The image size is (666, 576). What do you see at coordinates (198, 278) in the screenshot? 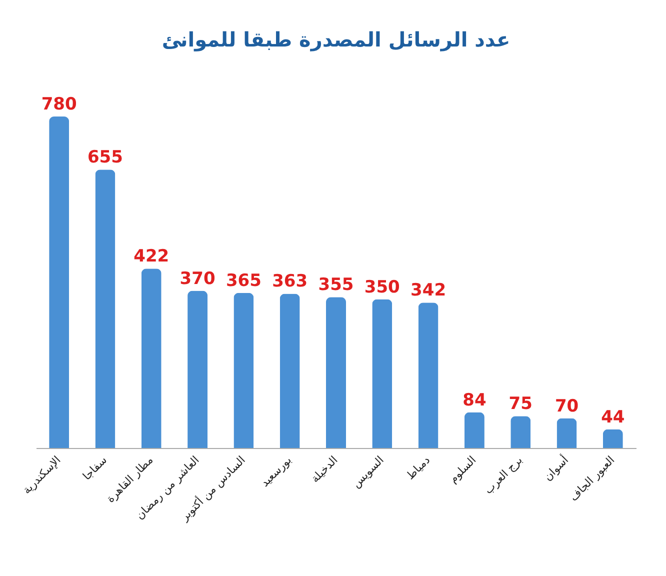
I see `data-label: 370` at bounding box center [198, 278].